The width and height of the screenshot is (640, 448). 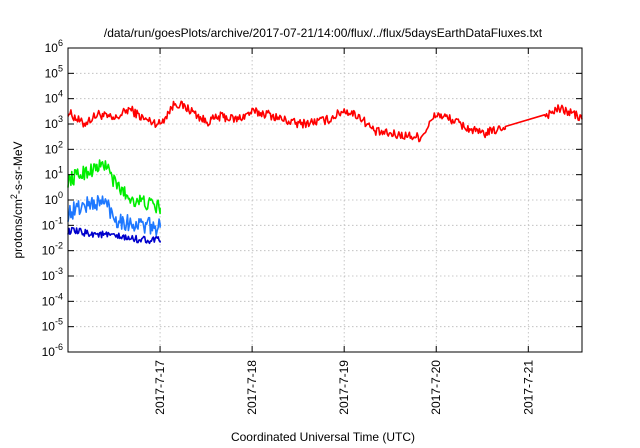 What do you see at coordinates (60, 195) in the screenshot?
I see `y-tick-exponent: 0` at bounding box center [60, 195].